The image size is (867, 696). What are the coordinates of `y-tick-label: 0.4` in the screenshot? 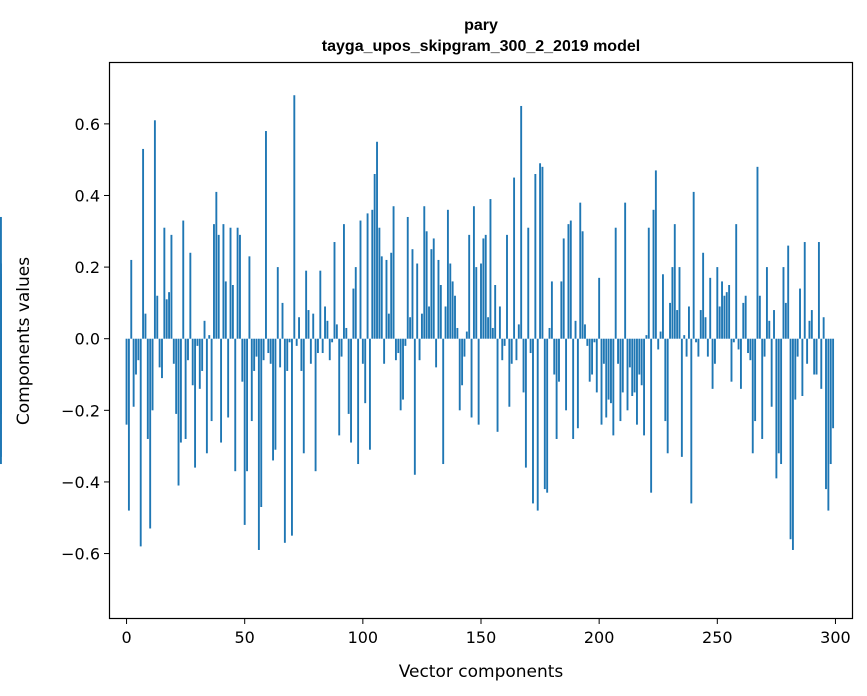 It's located at (87, 195).